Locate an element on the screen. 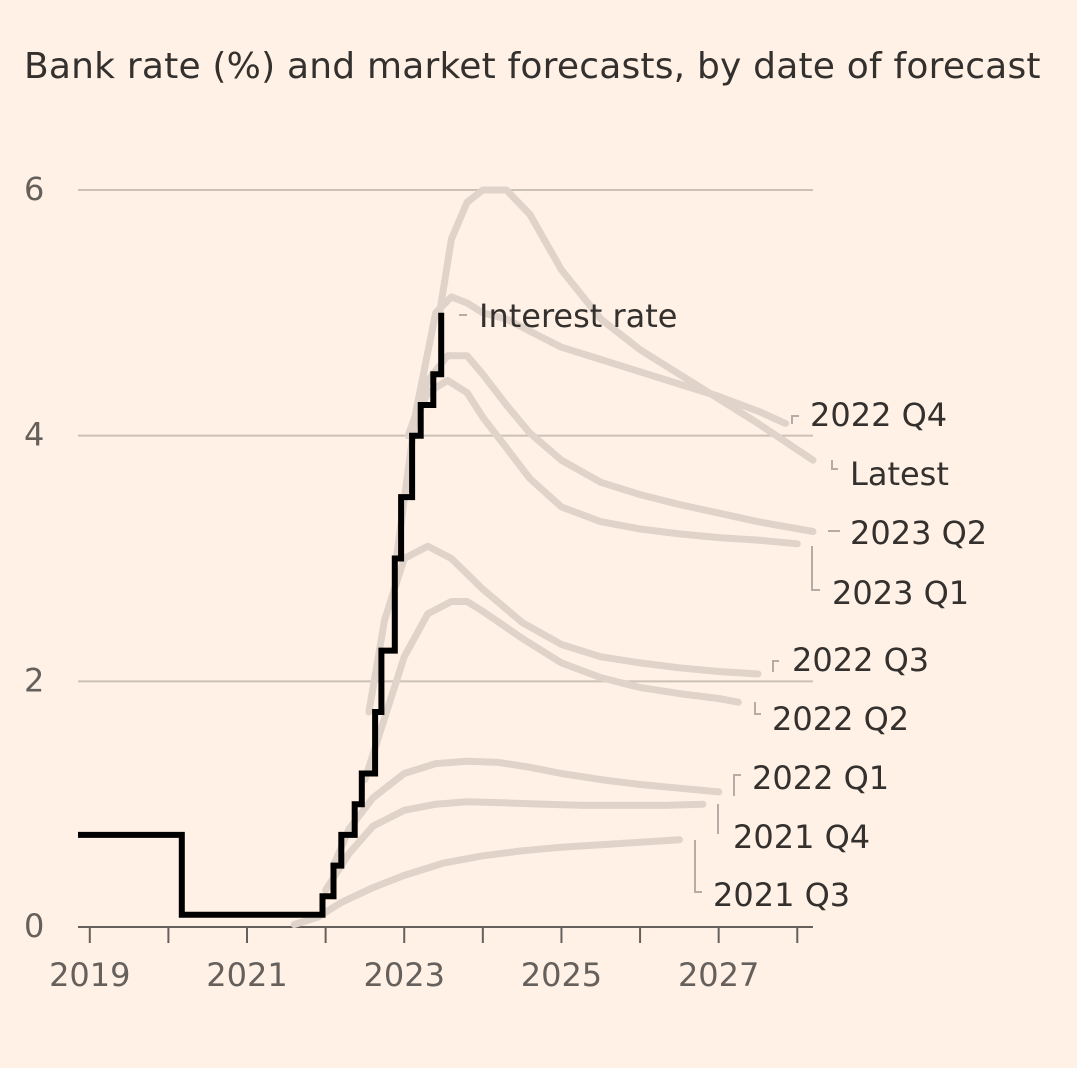 The image size is (1077, 1068). x-axis: 2019 2021 2023 2025 2027 is located at coordinates (431, 960).